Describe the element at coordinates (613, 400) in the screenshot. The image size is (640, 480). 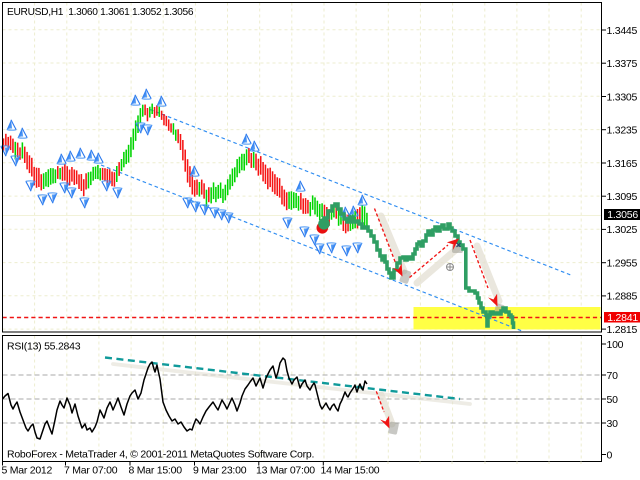
I see `svg-text: 50` at that location.